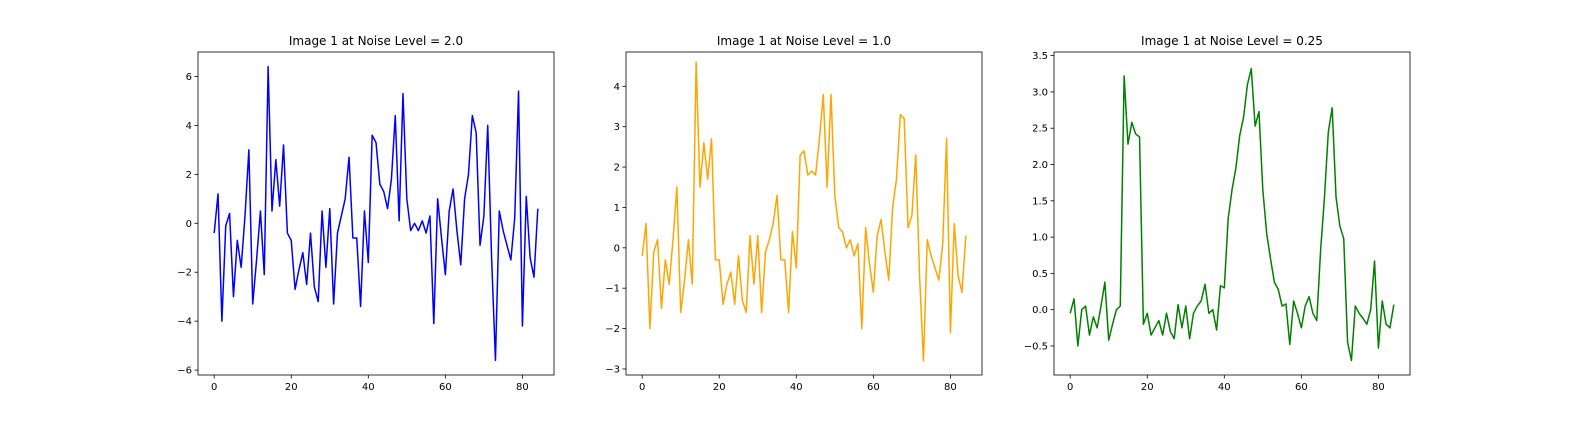 The width and height of the screenshot is (1584, 432). I want to click on y-tick-label: 3.0, so click(1040, 92).